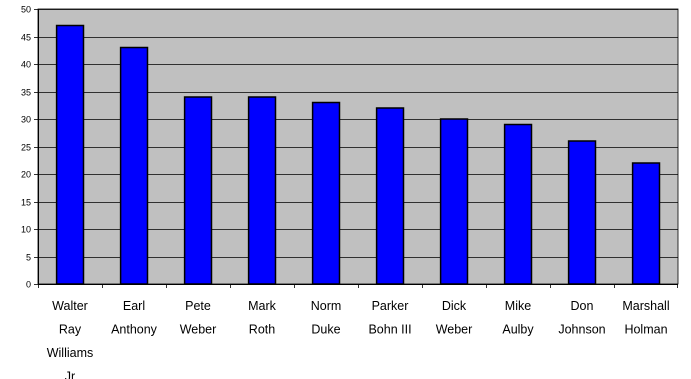 This screenshot has width=691, height=379. I want to click on y-tick-label: 40, so click(26, 65).